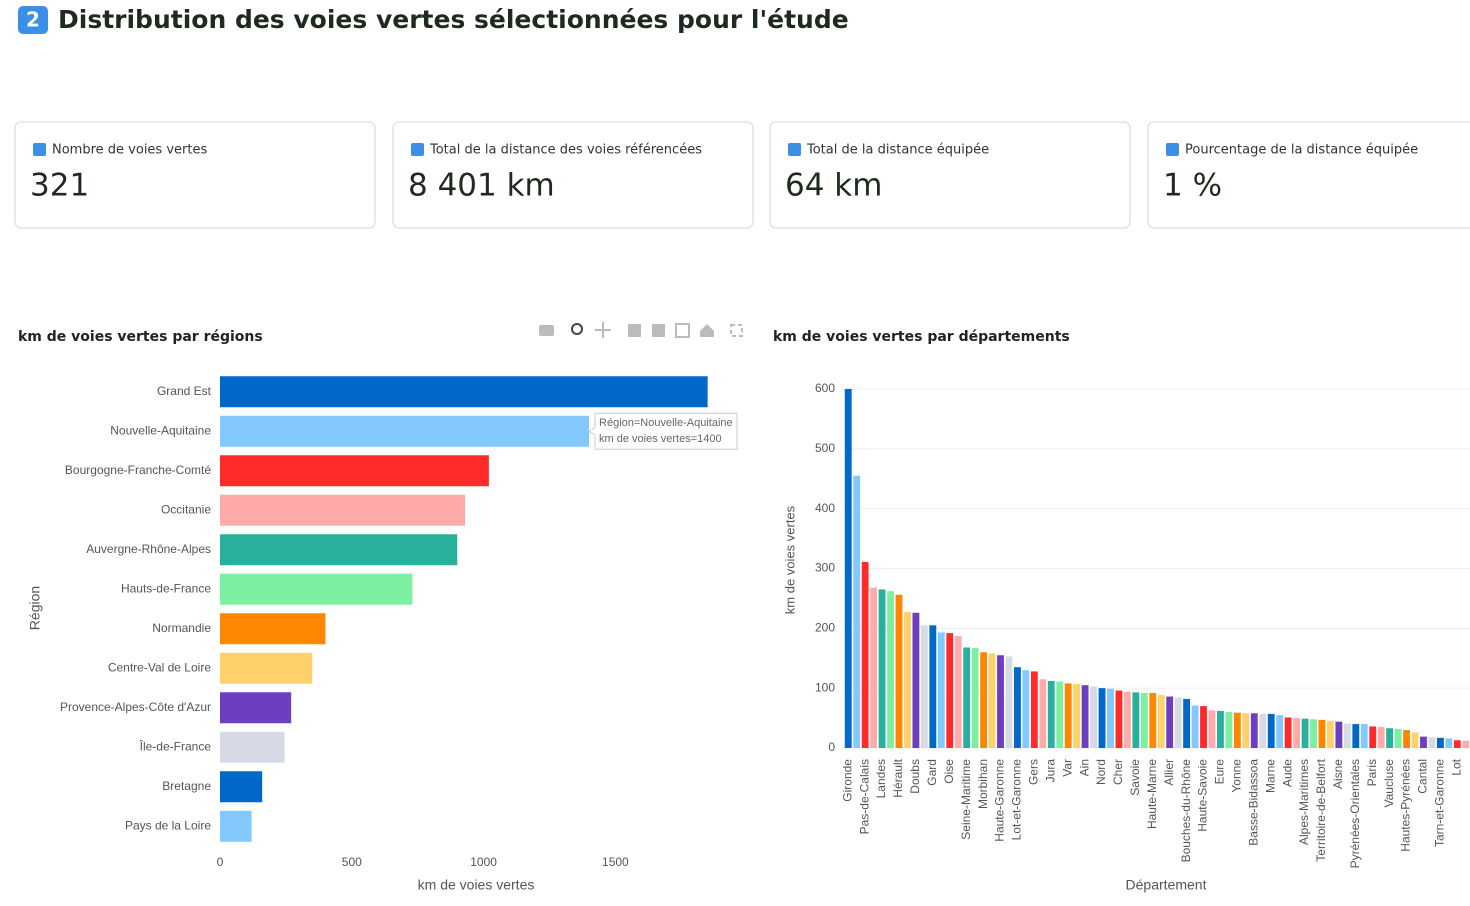  I want to click on x-tick-label: Gers, so click(1034, 772).